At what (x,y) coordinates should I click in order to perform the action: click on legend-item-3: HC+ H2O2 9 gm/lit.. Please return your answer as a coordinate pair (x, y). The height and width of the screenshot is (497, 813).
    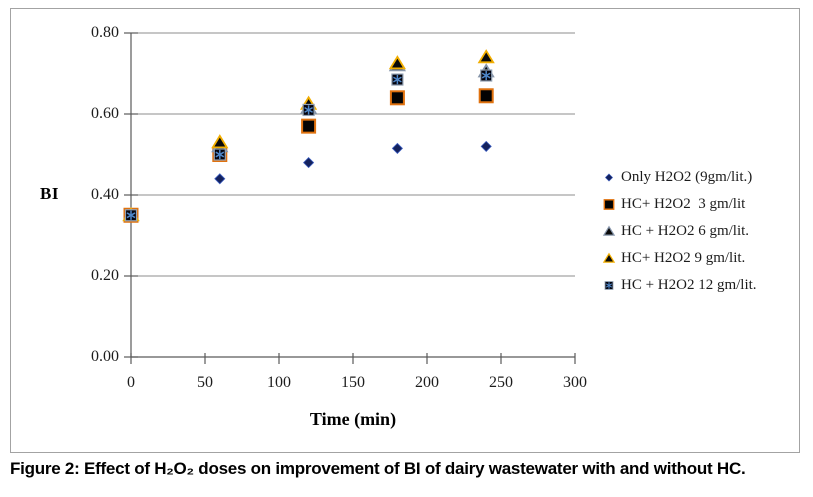
    Looking at the image, I should click on (703, 258).